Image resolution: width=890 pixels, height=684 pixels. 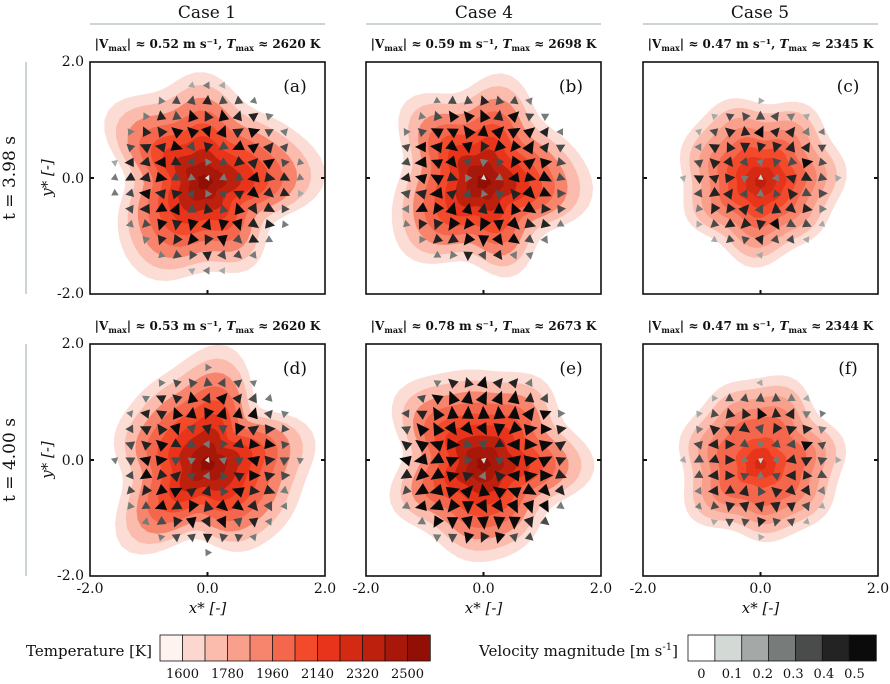 I want to click on xtick-label: 2.0, so click(x=325, y=589).